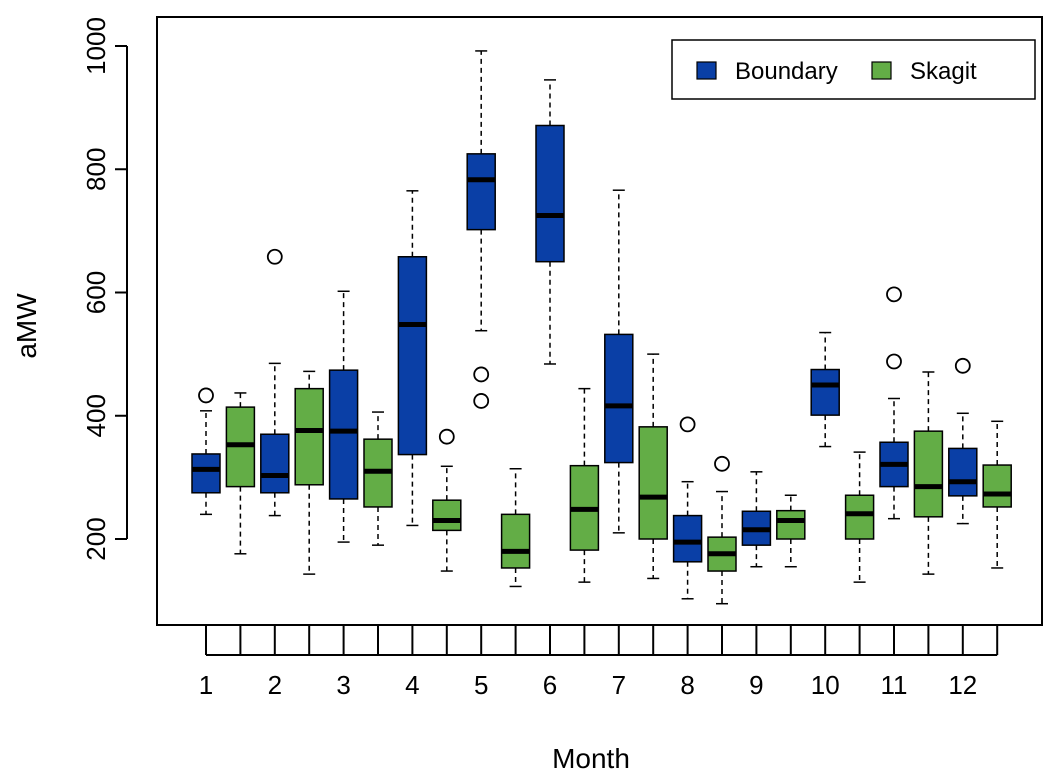 The width and height of the screenshot is (1044, 771). What do you see at coordinates (96, 46) in the screenshot?
I see `y-tick-label: 1000` at bounding box center [96, 46].